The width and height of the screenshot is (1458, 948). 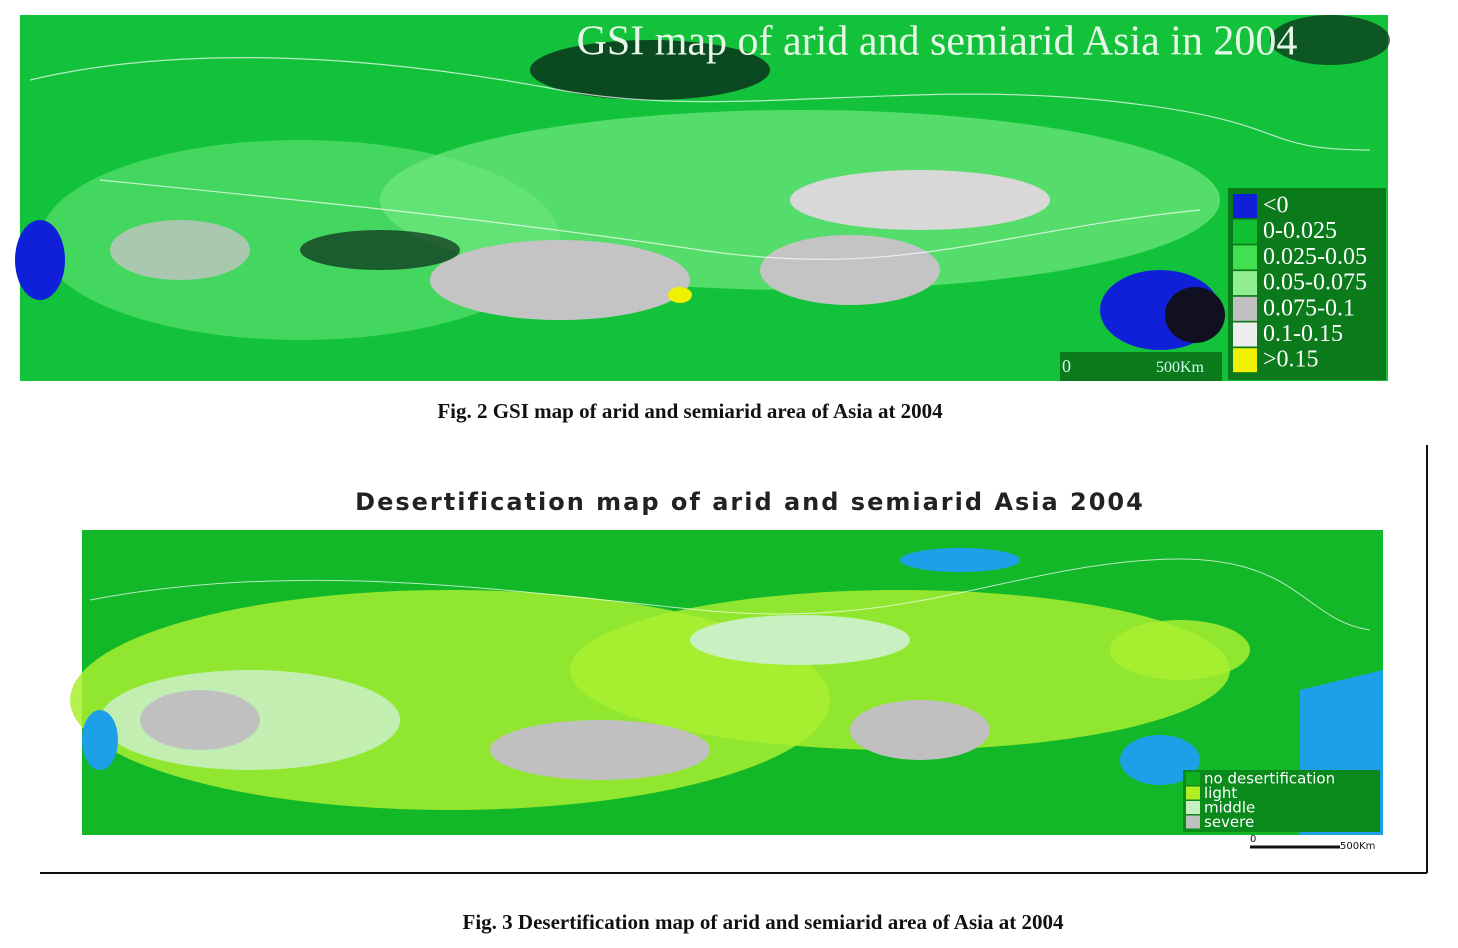 I want to click on legend-label: 0.1-0.15, so click(x=1303, y=334).